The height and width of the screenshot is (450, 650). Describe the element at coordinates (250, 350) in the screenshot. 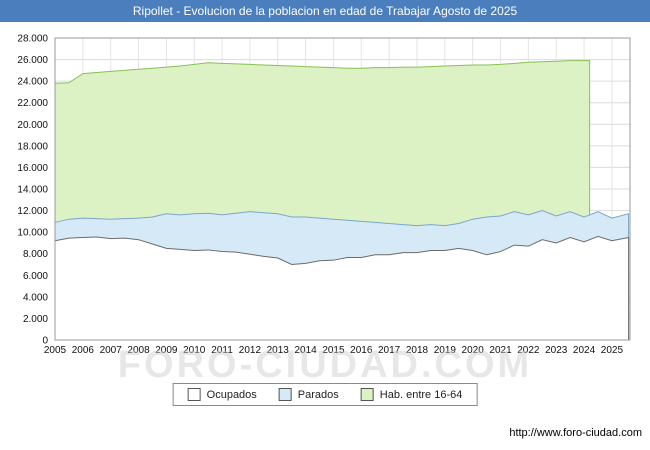

I see `x-tick-label: 2012` at that location.